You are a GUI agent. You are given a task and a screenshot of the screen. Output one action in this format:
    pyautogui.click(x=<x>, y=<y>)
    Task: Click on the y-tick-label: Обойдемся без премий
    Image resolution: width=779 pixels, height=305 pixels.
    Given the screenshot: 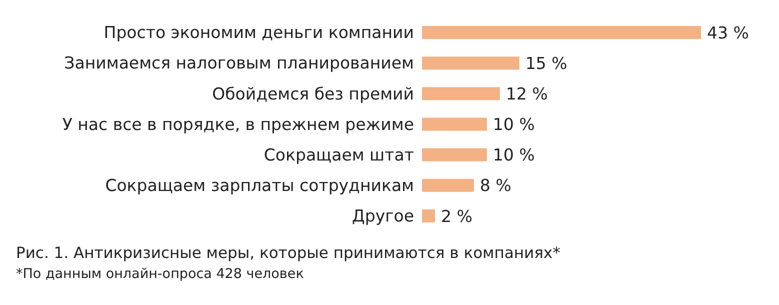 What is the action you would take?
    pyautogui.click(x=313, y=94)
    